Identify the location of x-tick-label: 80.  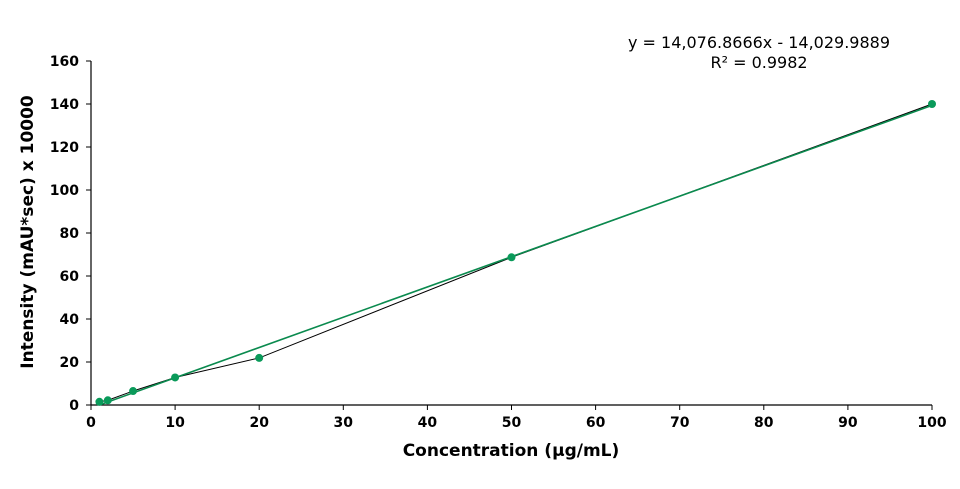
(764, 423).